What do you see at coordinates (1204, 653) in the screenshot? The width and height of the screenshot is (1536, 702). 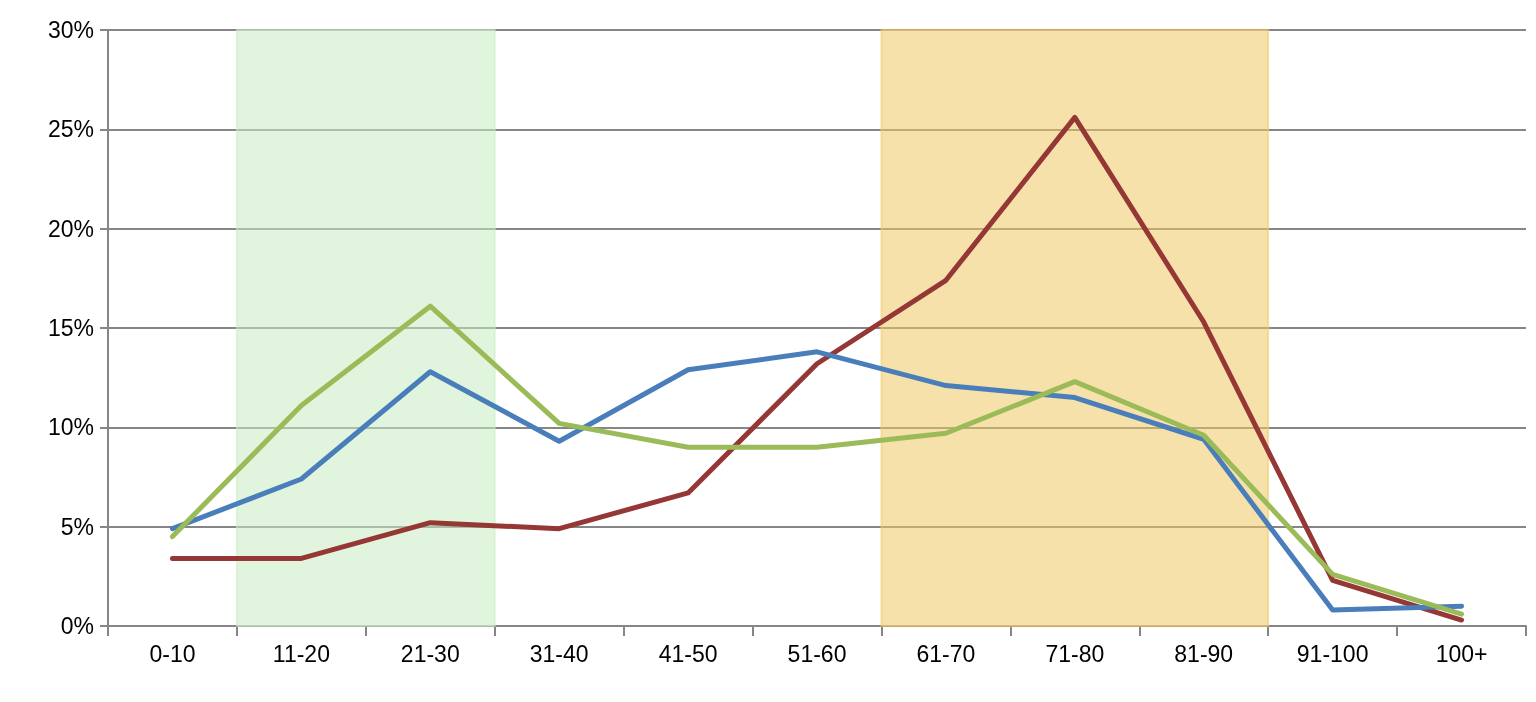 I see `x-tick-label: 81-90` at bounding box center [1204, 653].